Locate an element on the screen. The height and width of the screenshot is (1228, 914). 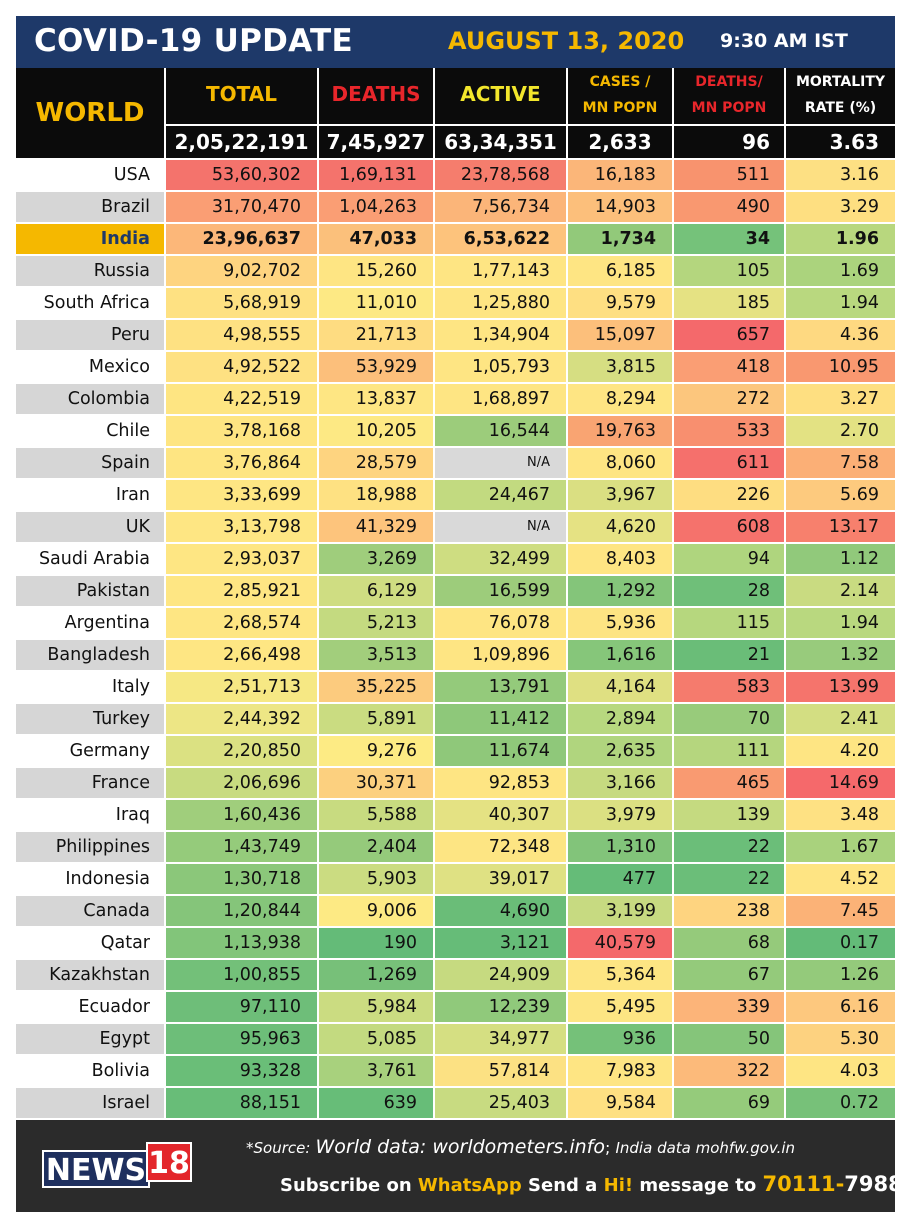
total-cell: 95,963 is located at coordinates (241, 1039).